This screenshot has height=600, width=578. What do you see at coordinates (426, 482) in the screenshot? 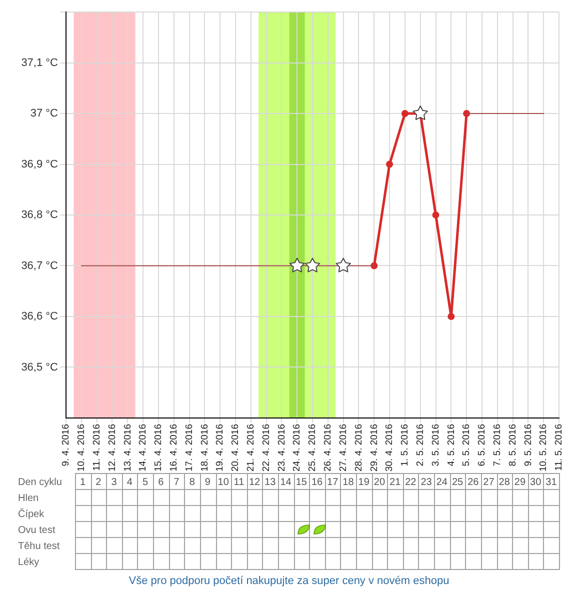
I see `x2-tick-label: 23` at bounding box center [426, 482].